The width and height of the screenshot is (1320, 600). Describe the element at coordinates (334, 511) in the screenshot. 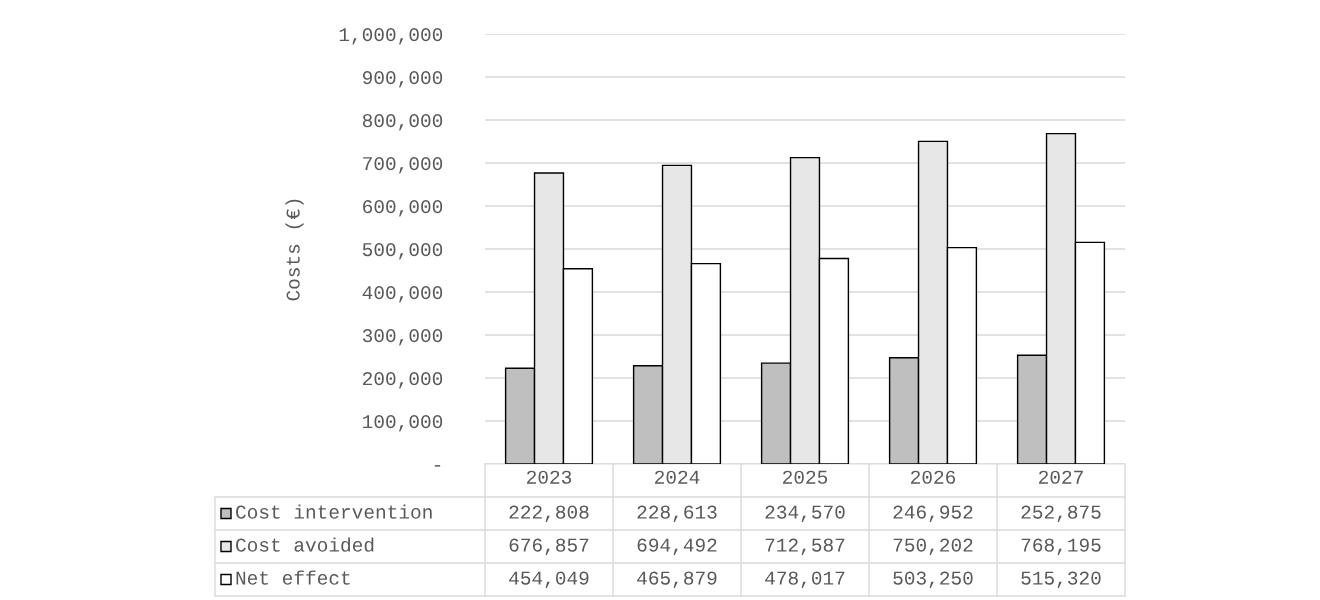

I see `legend-label: Cost intervention` at that location.